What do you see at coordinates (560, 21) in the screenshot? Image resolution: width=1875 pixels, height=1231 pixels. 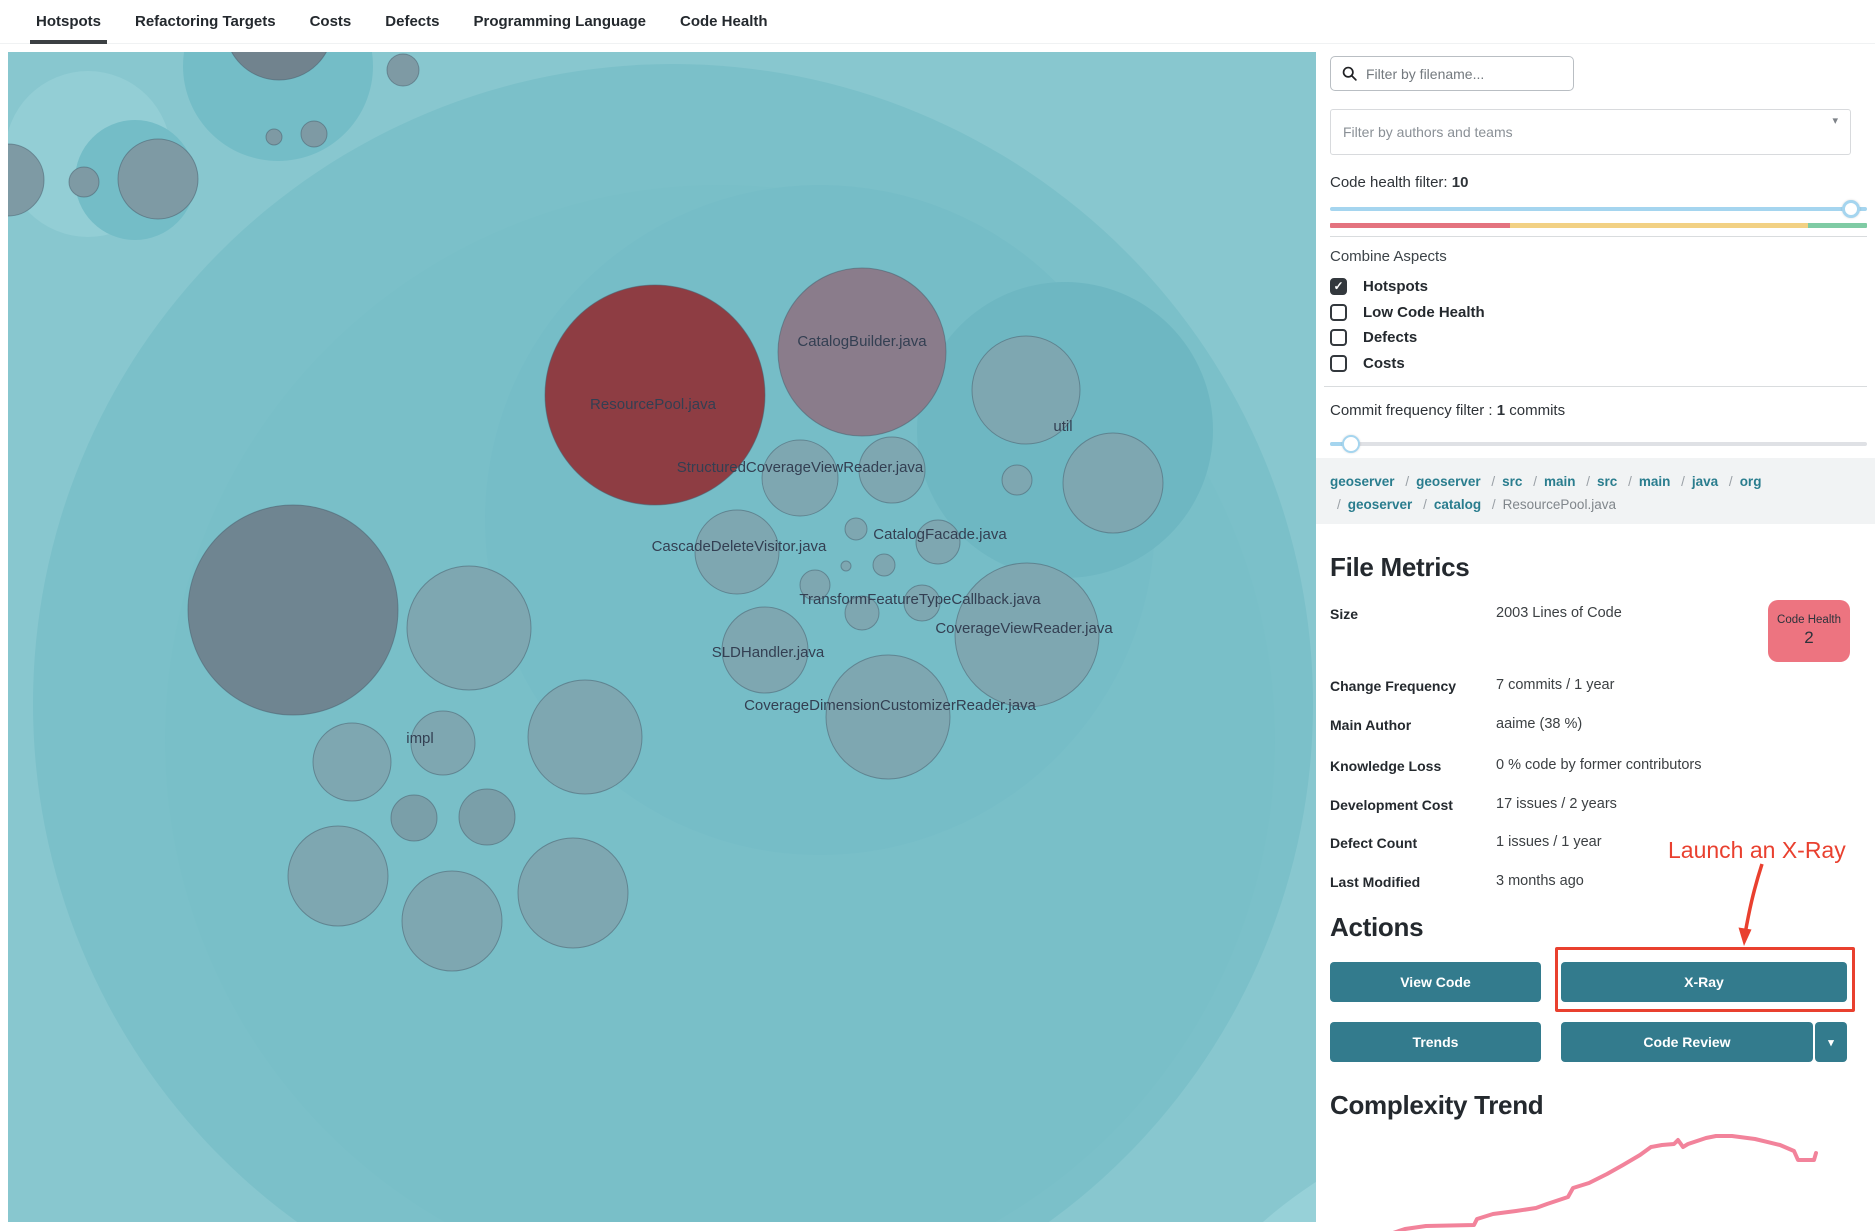 I see `tab-programming-language: Programming Language` at bounding box center [560, 21].